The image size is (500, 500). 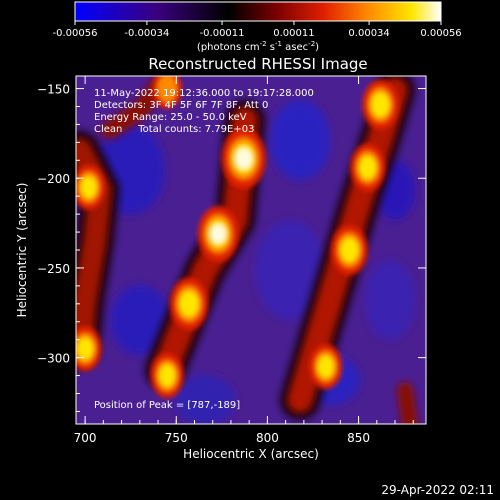 What do you see at coordinates (75, 33) in the screenshot?
I see `colorbar-tick-label: -0.00056` at bounding box center [75, 33].